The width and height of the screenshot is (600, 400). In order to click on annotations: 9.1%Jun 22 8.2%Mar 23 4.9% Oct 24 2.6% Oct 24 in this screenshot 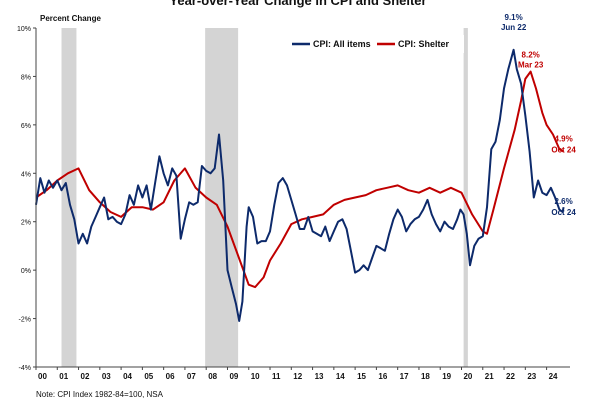, I will do `click(538, 115)`.